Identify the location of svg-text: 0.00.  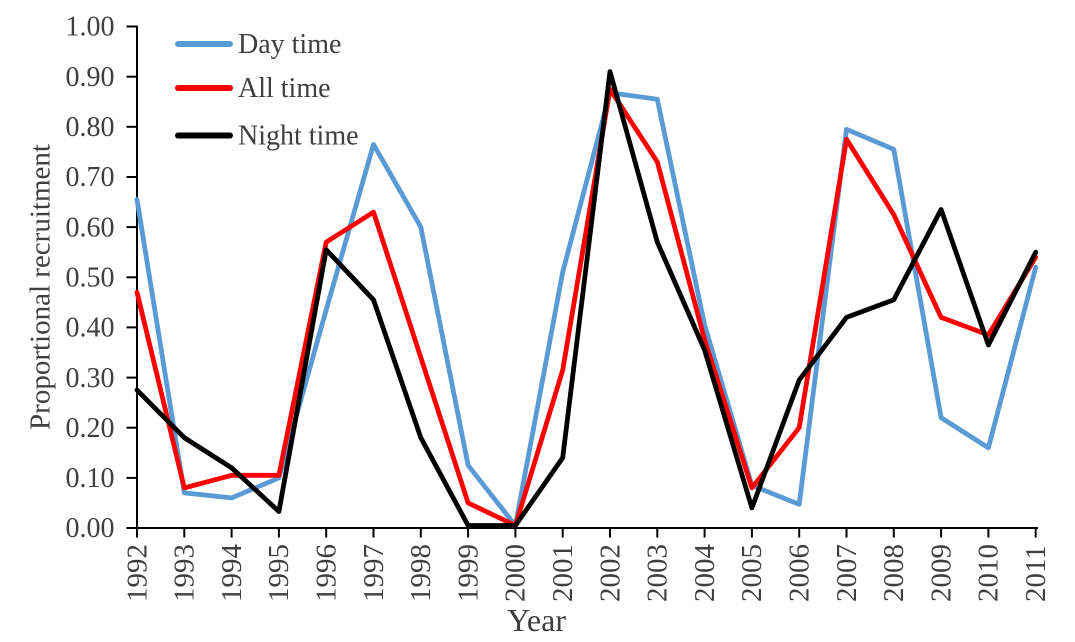
(90, 528).